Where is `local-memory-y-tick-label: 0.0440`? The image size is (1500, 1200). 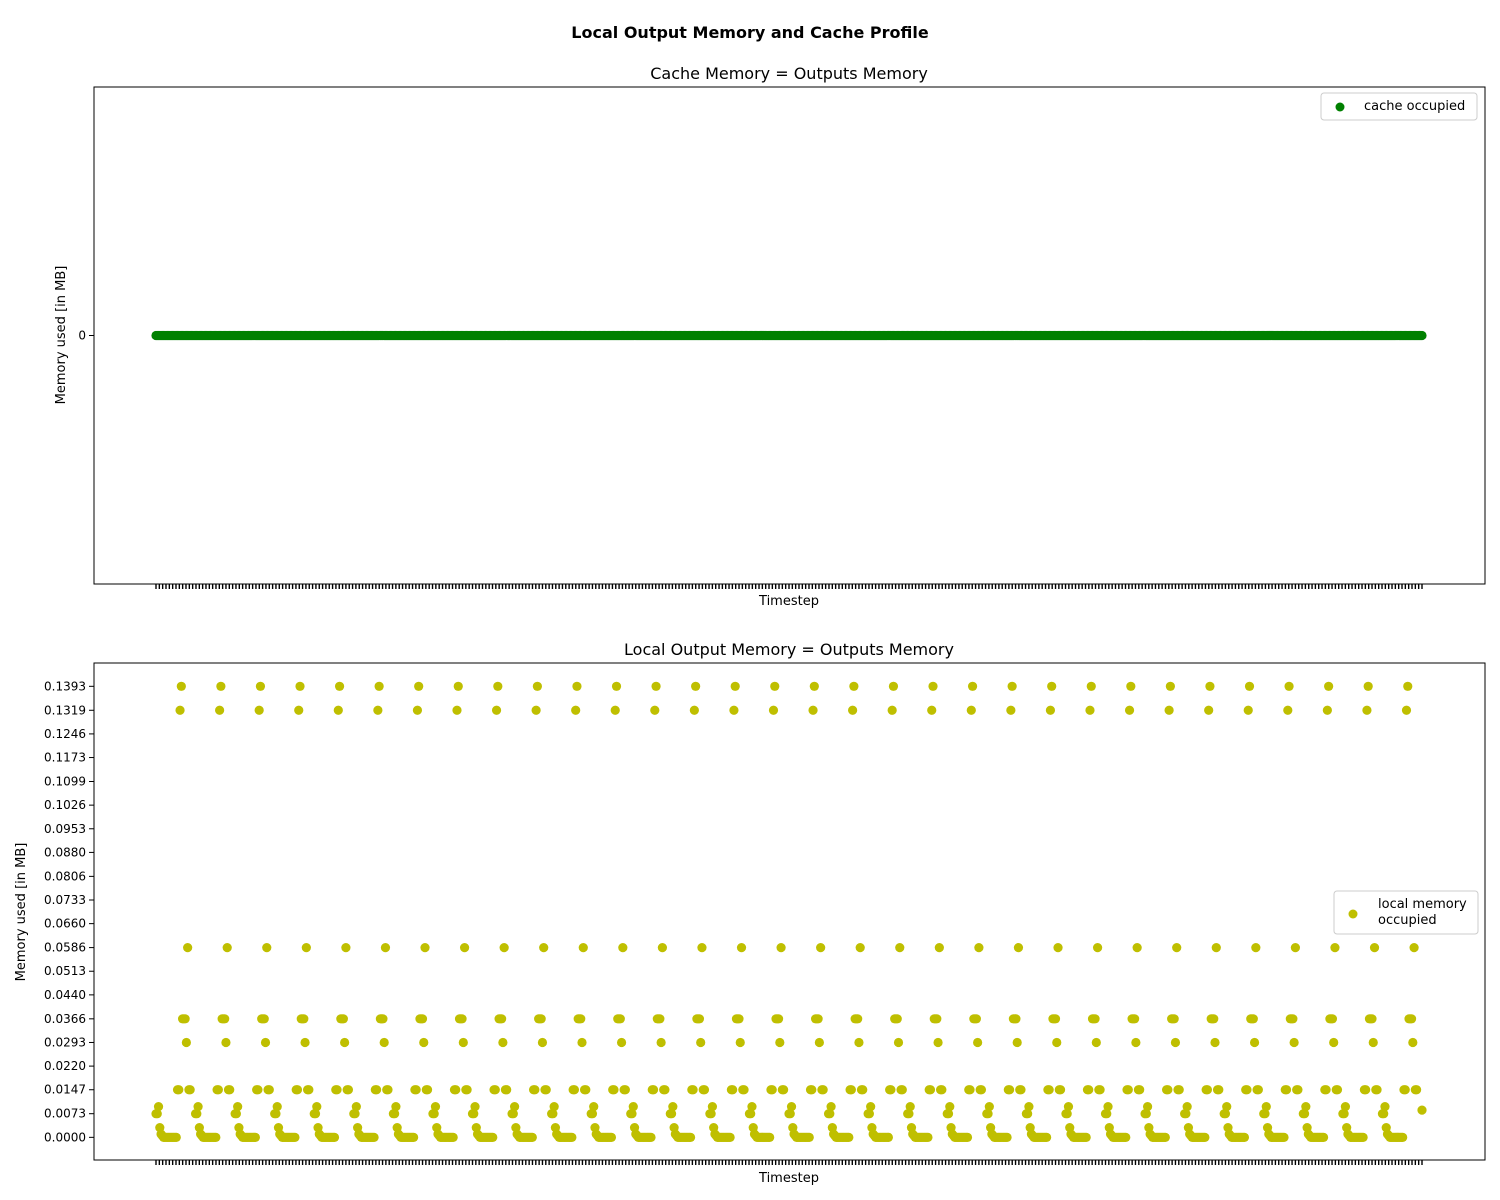 local-memory-y-tick-label: 0.0440 is located at coordinates (65, 995).